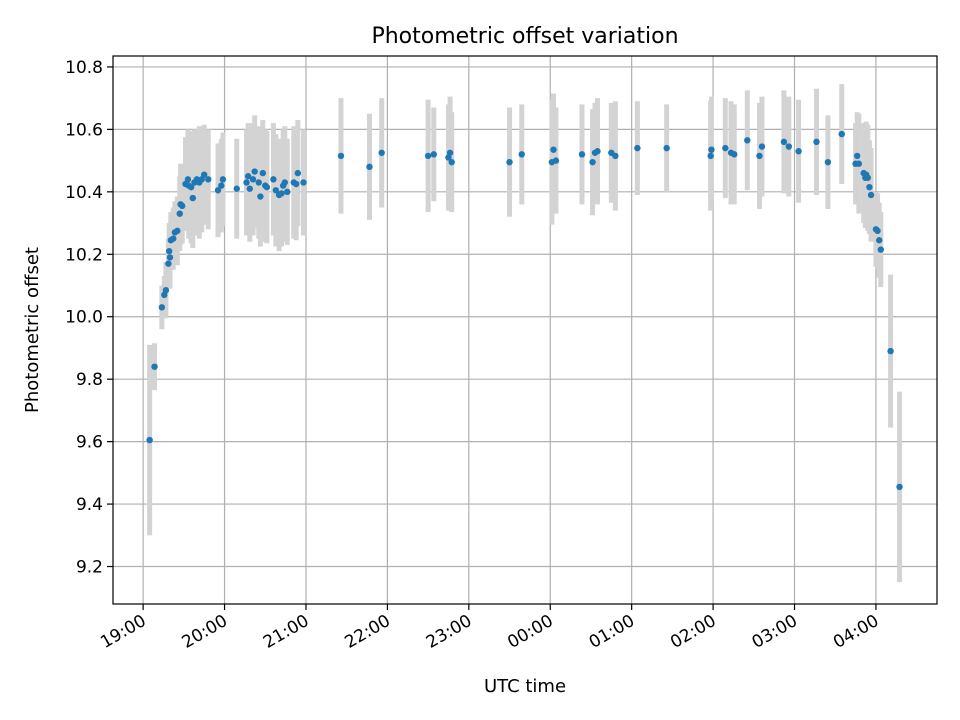 The height and width of the screenshot is (720, 960). What do you see at coordinates (84, 255) in the screenshot?
I see `y-tick-label: 10.2` at bounding box center [84, 255].